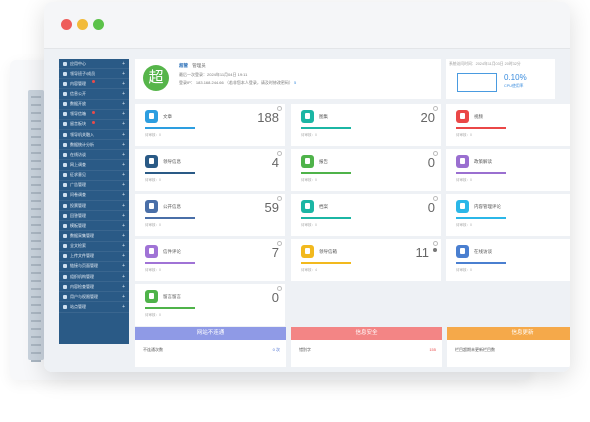 This screenshot has height=422, width=590. I want to click on content-card: 文章 188 待审核：0, so click(210, 125).